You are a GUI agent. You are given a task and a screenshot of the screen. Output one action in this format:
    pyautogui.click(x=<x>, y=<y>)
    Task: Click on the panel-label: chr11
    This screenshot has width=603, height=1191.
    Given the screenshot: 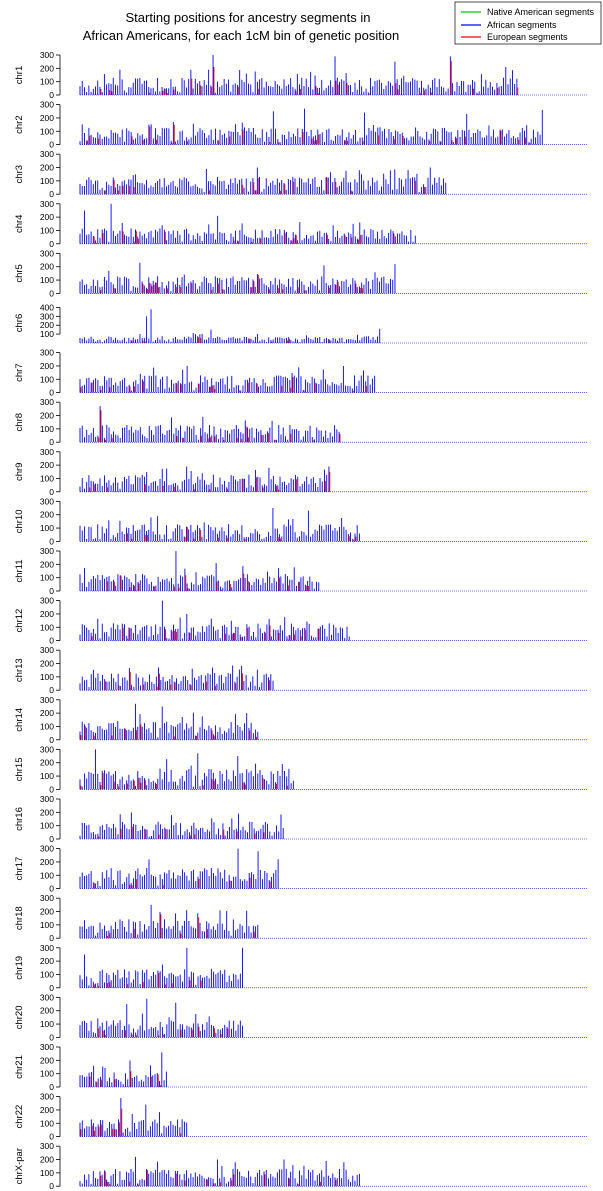 What is the action you would take?
    pyautogui.click(x=19, y=570)
    